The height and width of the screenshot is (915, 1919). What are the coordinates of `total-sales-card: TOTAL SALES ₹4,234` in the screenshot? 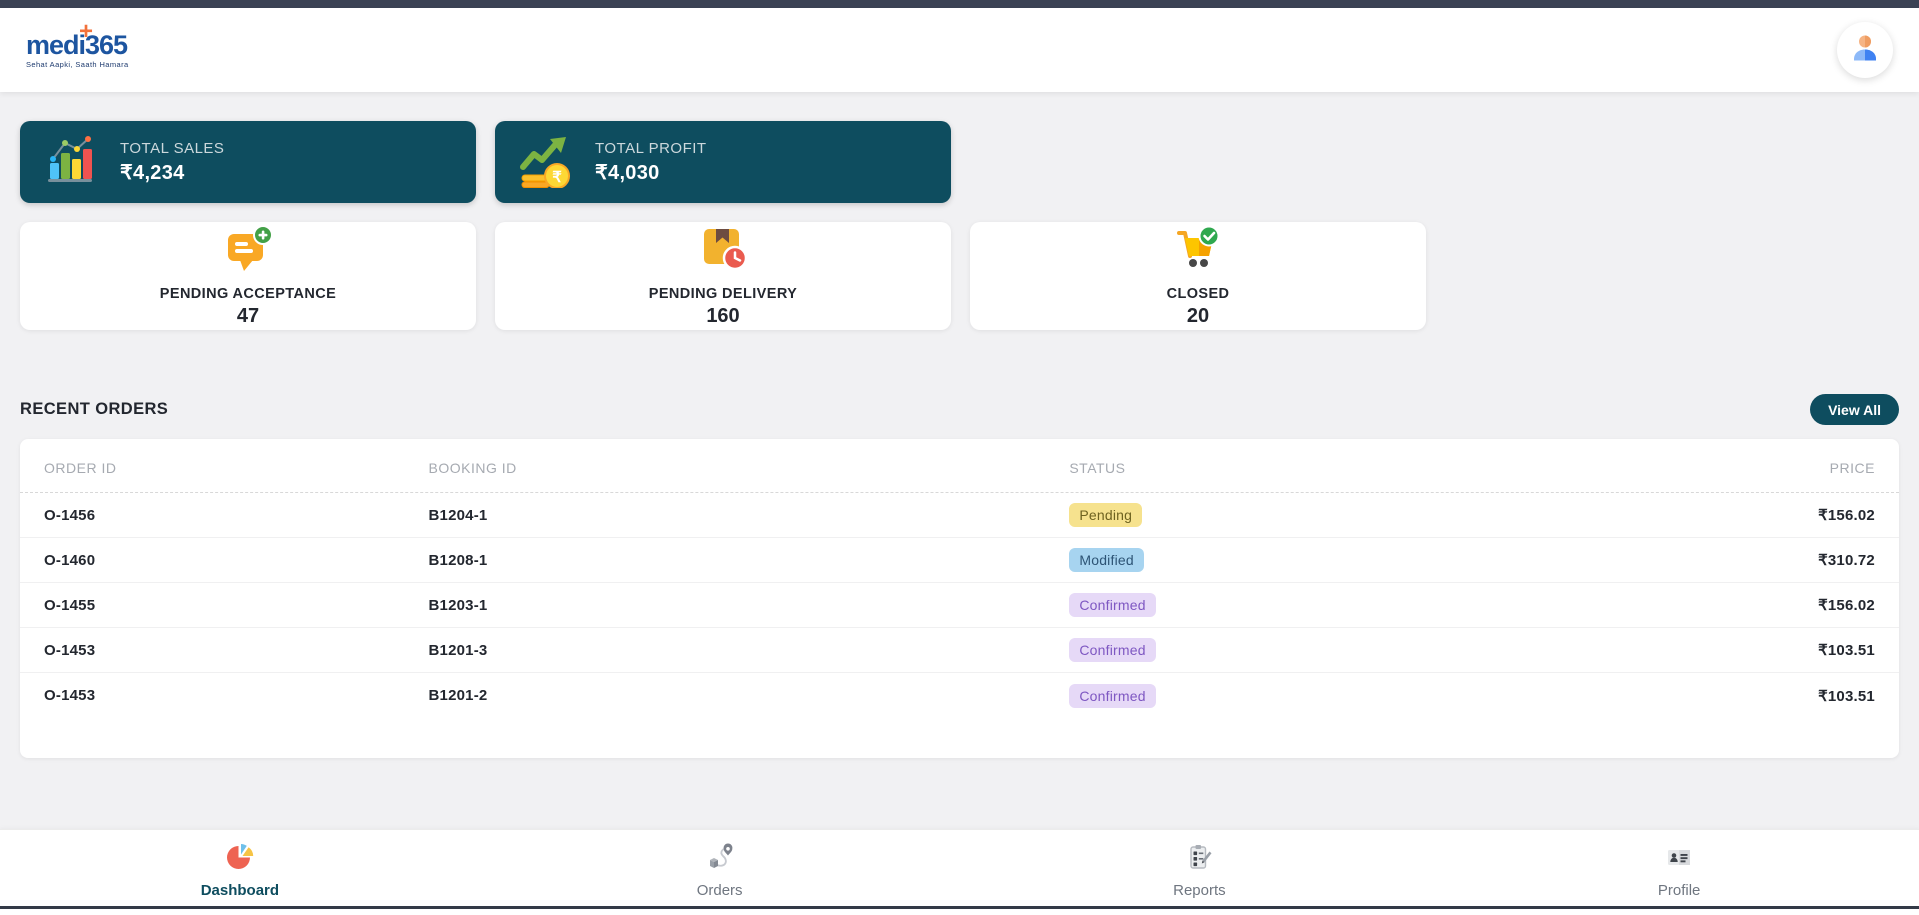 It's located at (248, 162).